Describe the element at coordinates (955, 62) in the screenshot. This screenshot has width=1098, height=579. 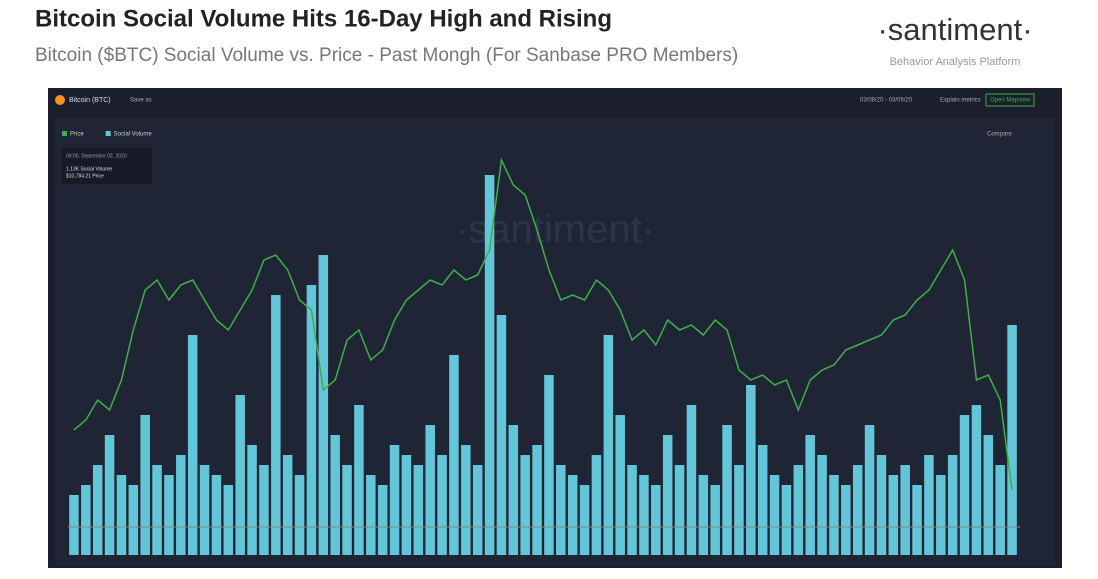
I see `tagline: Behavior Analysis Platform` at that location.